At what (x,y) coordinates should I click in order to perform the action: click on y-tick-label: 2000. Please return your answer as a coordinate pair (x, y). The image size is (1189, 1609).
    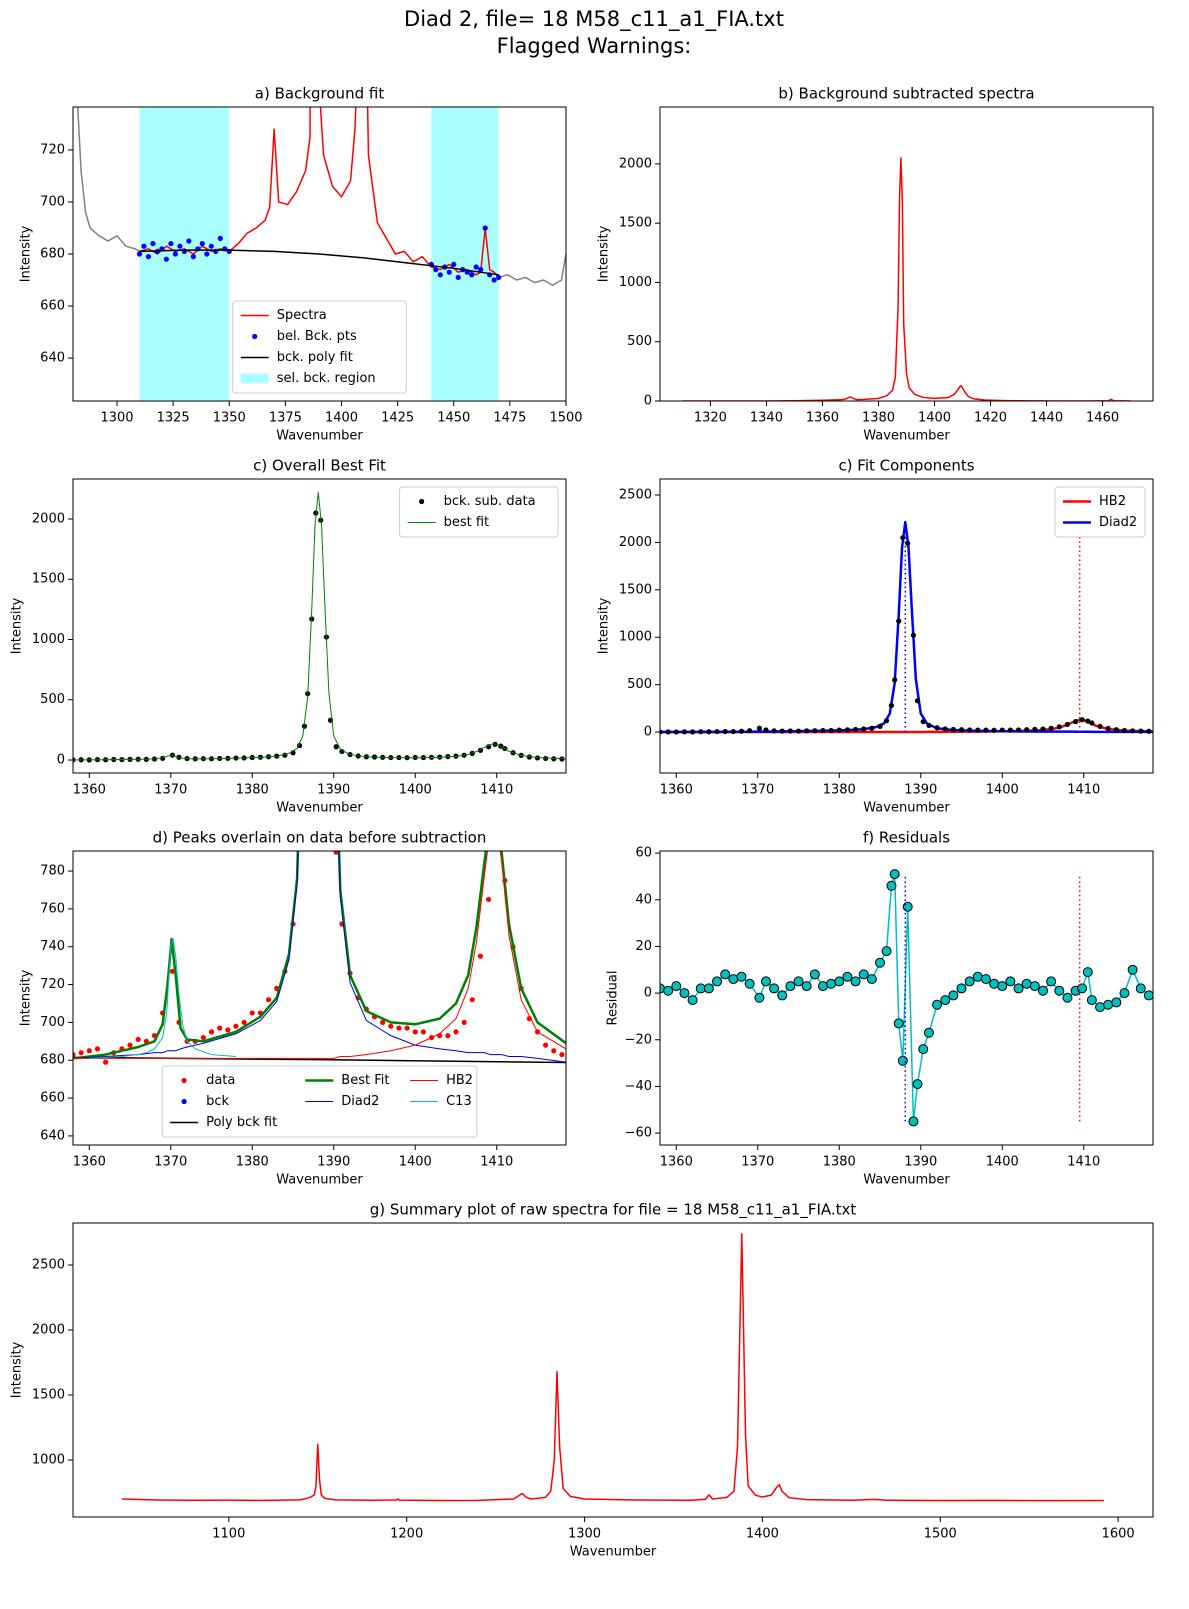
    Looking at the image, I should click on (48, 519).